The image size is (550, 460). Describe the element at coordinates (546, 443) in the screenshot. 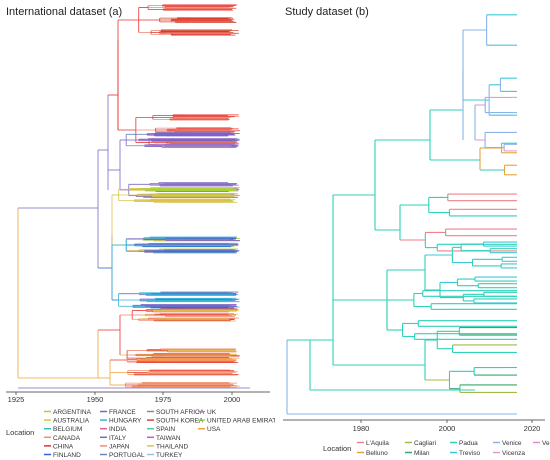

I see `legend-label: Verona` at that location.